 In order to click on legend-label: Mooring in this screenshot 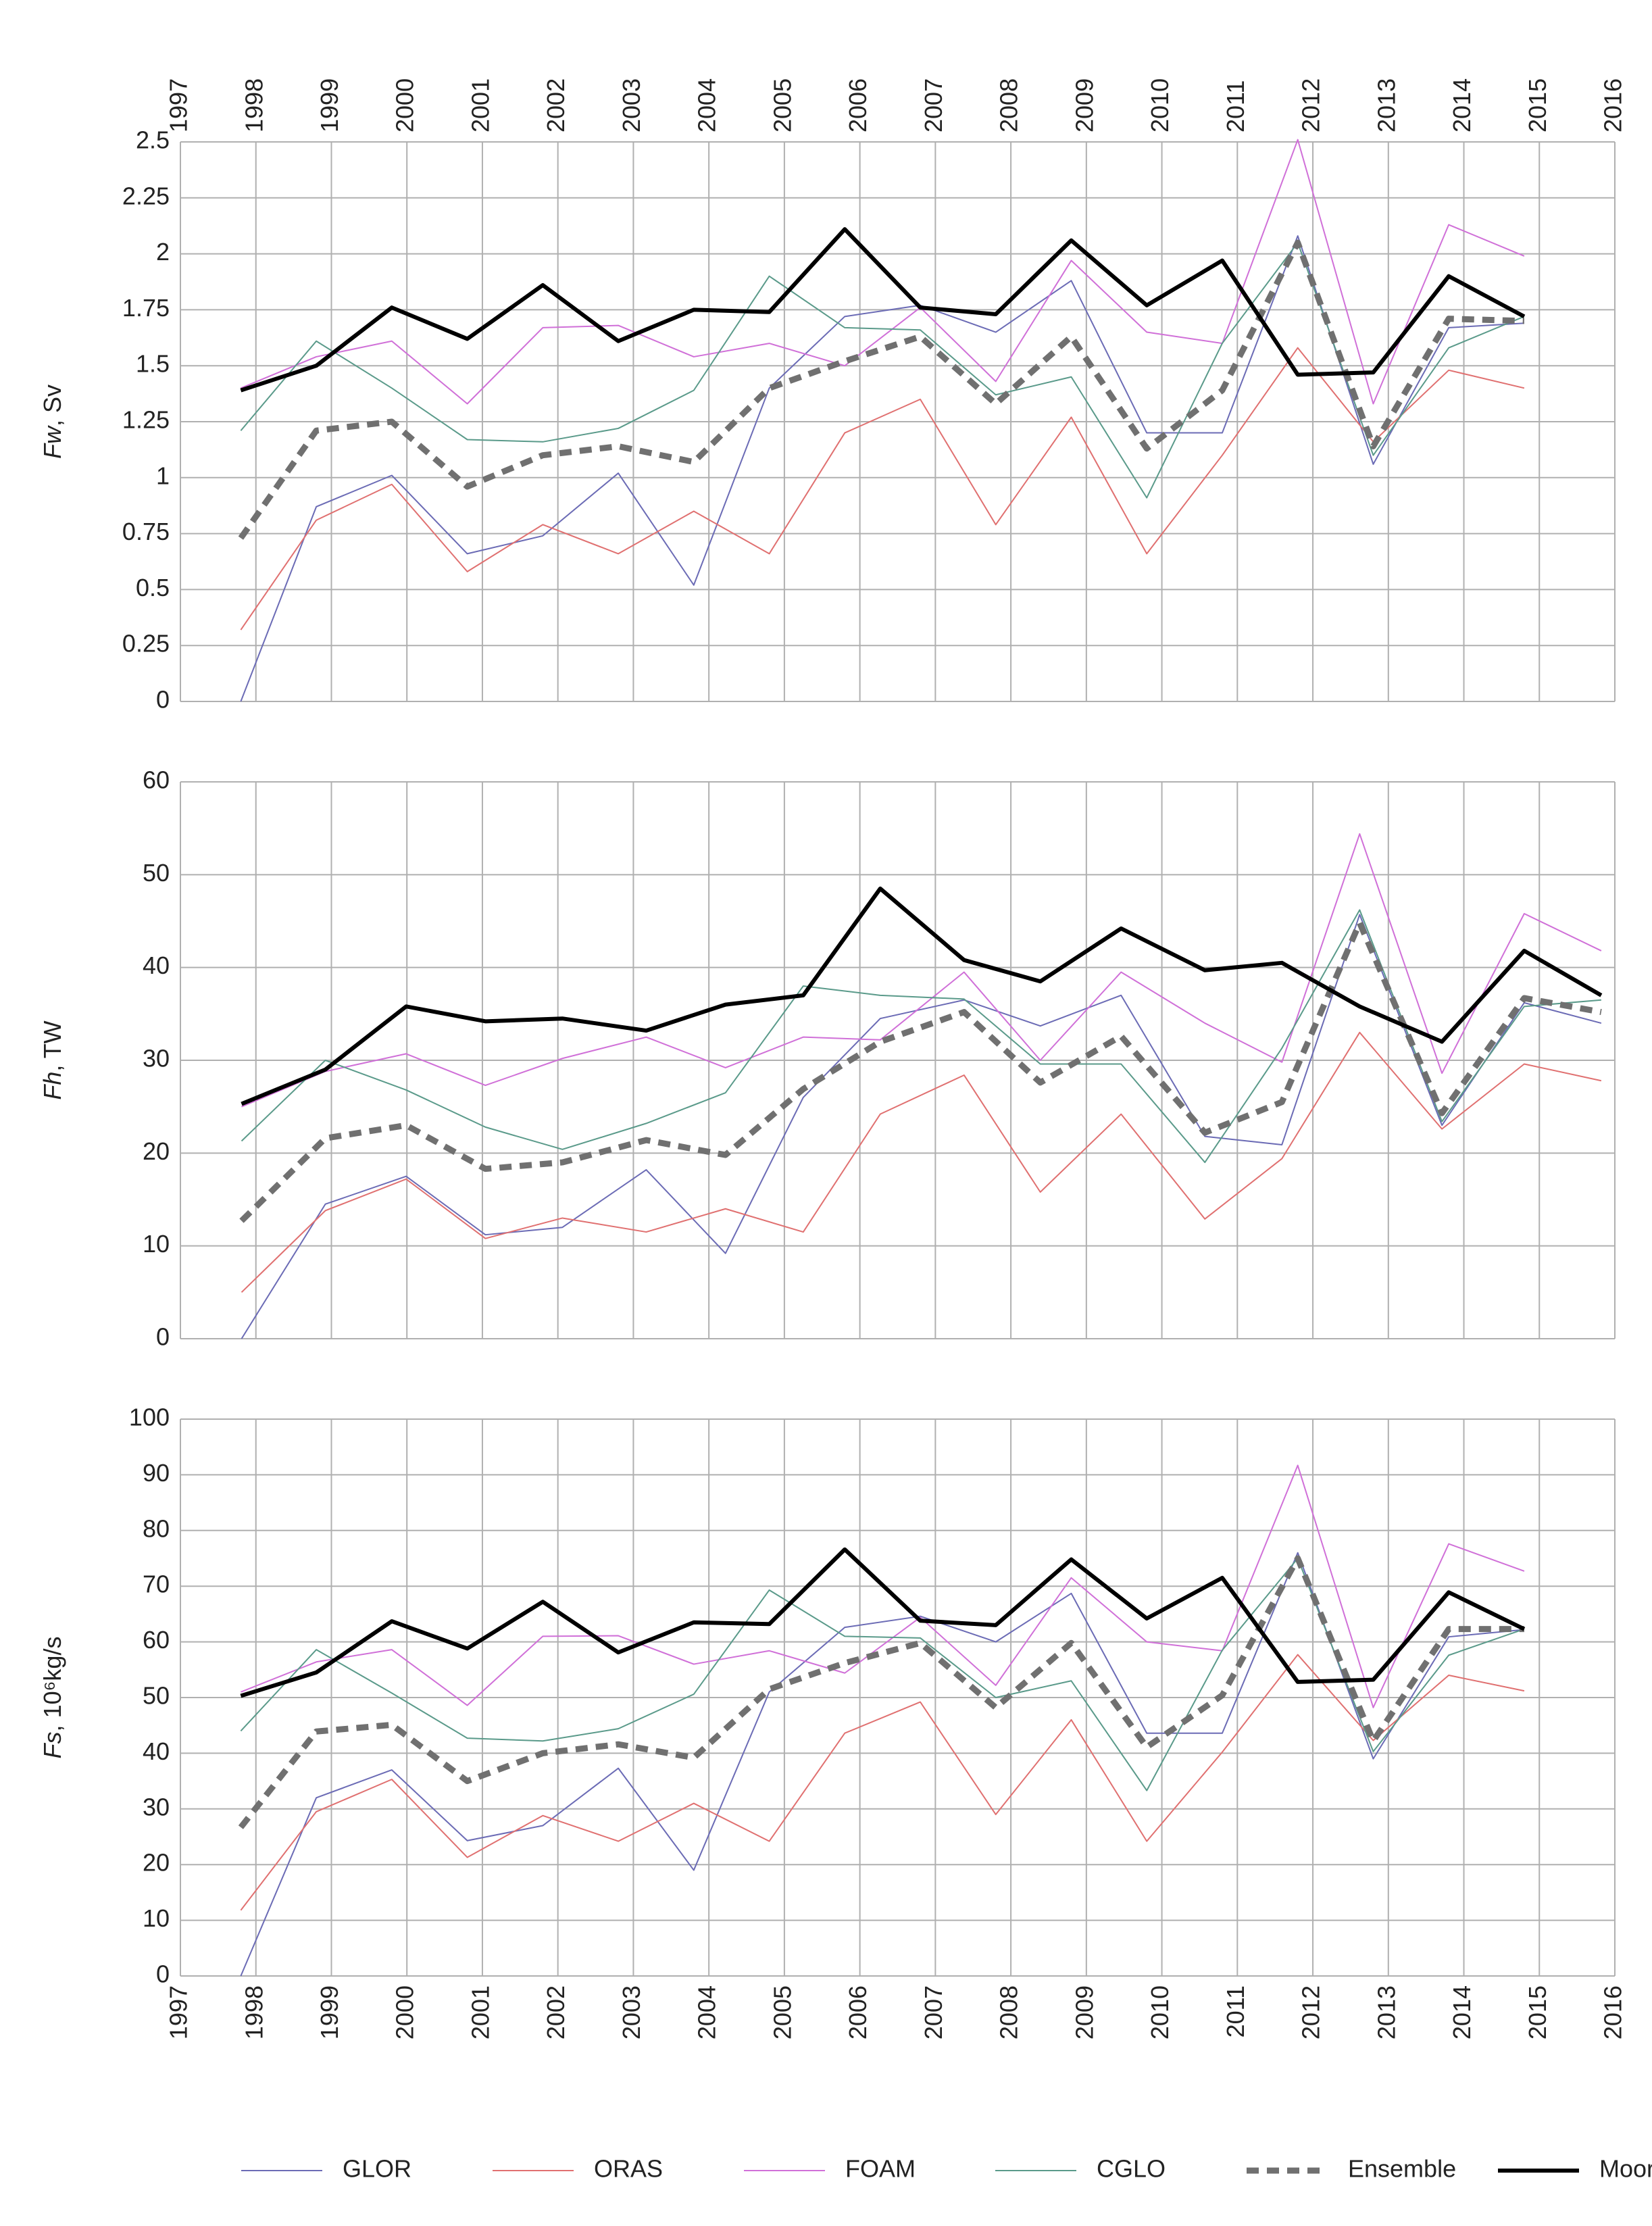, I will do `click(1625, 2169)`.